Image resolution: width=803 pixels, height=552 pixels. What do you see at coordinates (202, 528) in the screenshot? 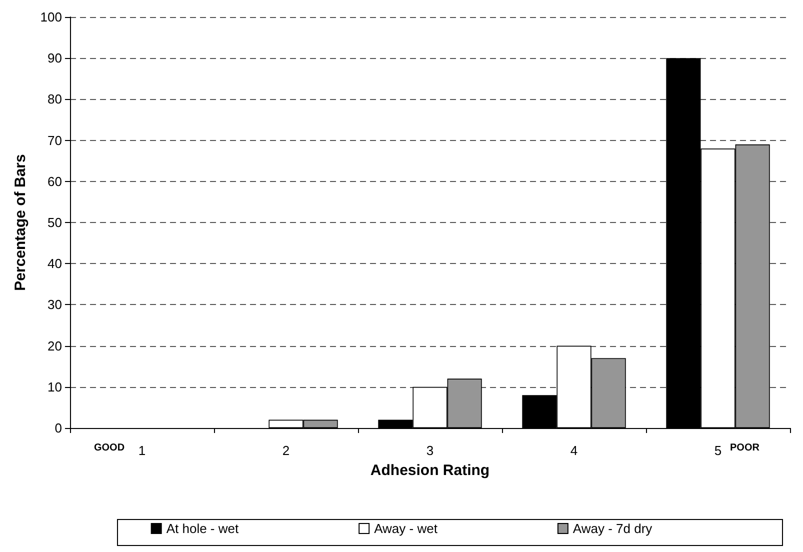
I see `legend-label: At hole - wet` at bounding box center [202, 528].